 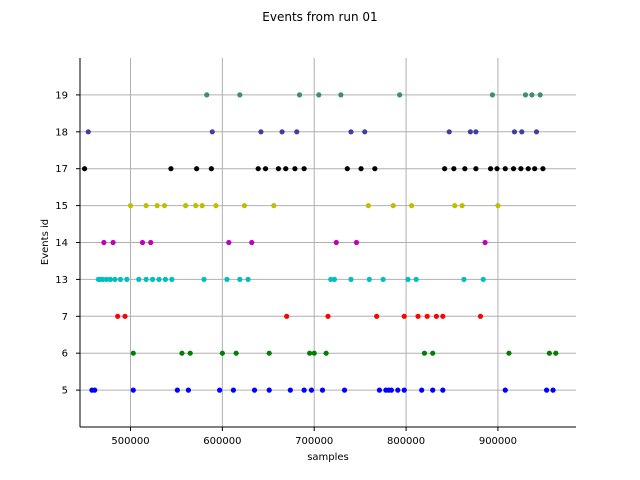 What do you see at coordinates (61, 243) in the screenshot?
I see `y-tick-label: 14` at bounding box center [61, 243].